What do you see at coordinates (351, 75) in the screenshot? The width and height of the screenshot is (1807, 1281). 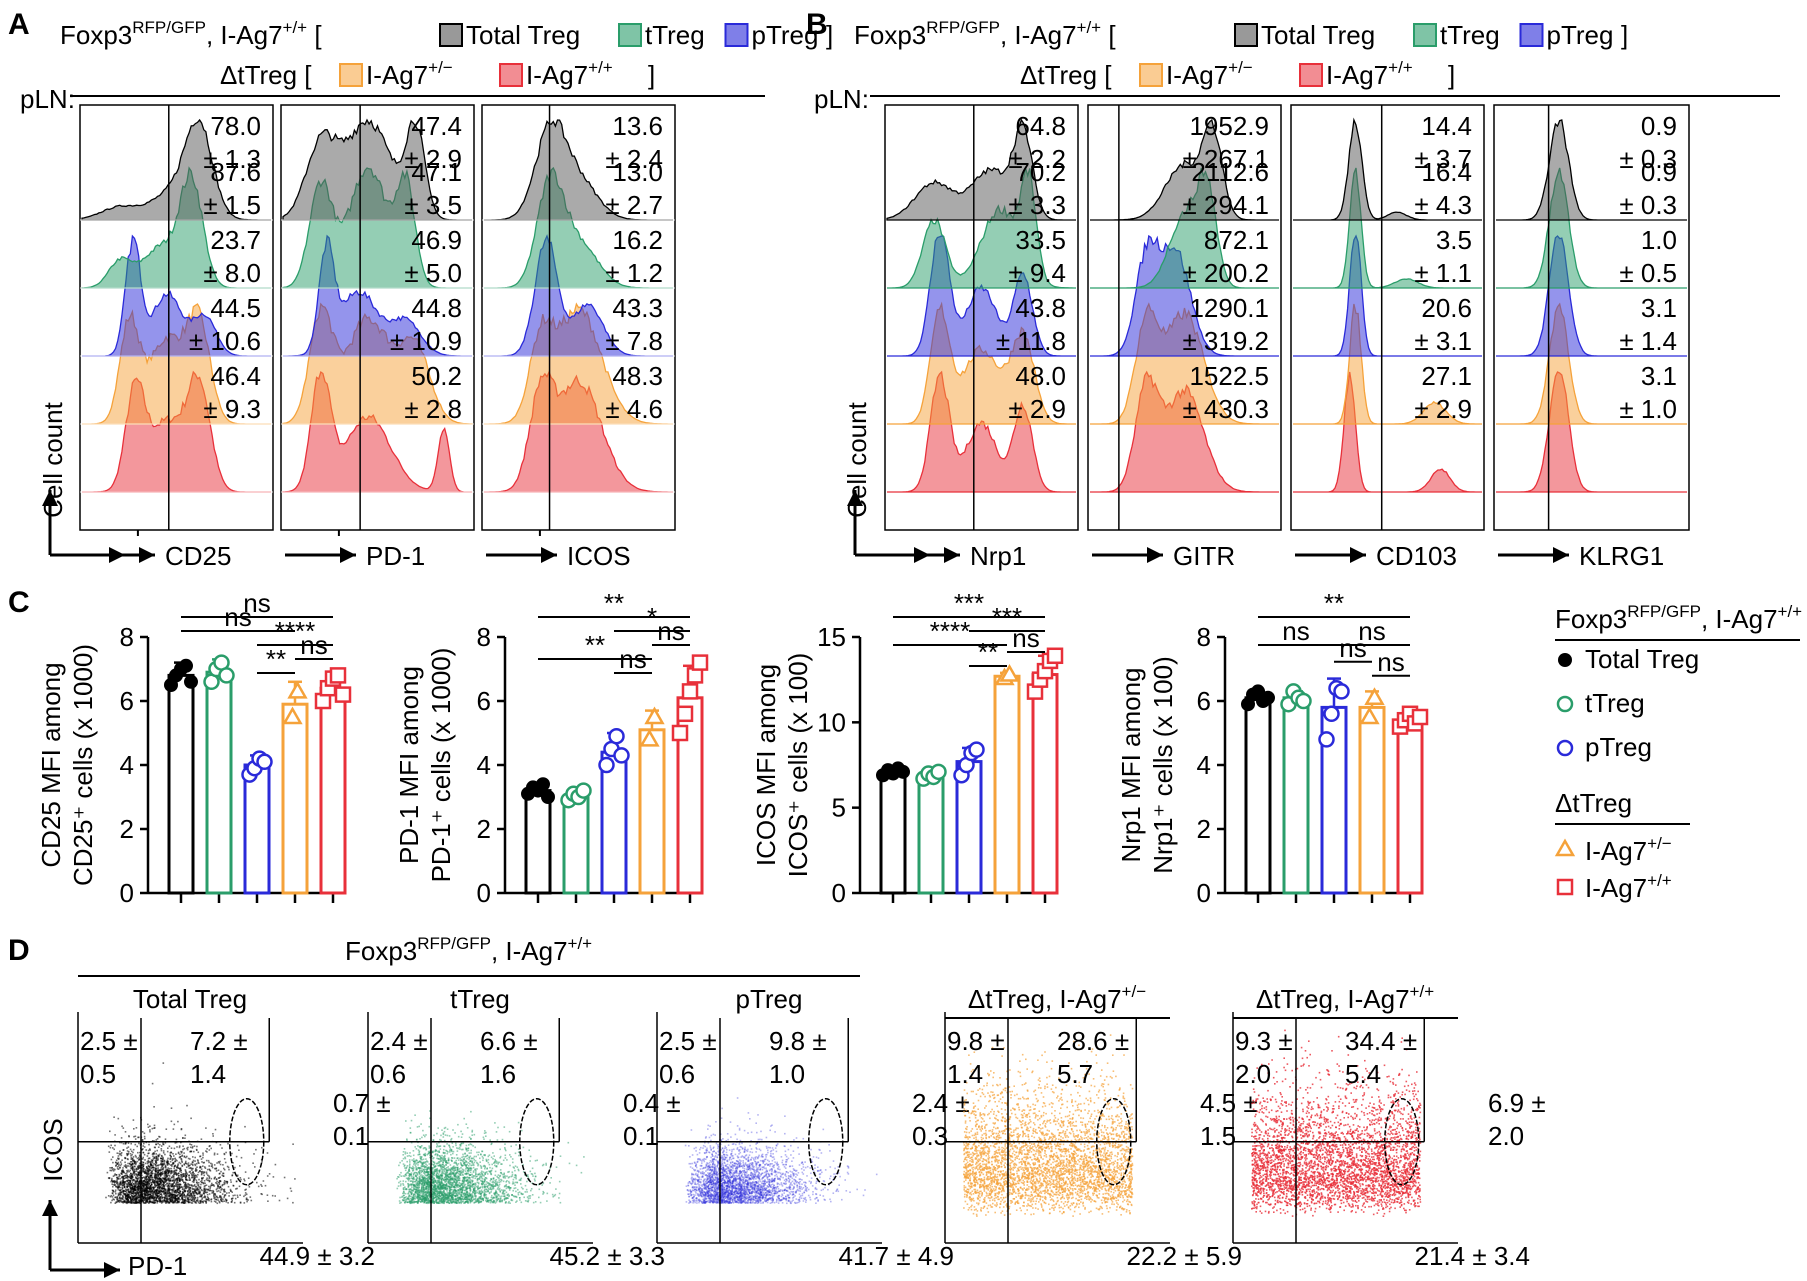 I see `dt-legend-swatch` at bounding box center [351, 75].